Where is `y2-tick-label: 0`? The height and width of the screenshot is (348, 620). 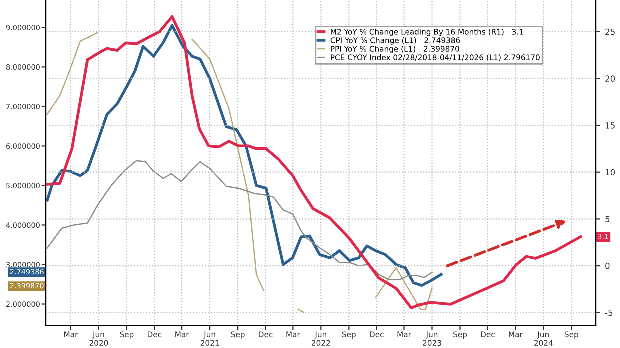 y2-tick-label: 0 is located at coordinates (608, 266).